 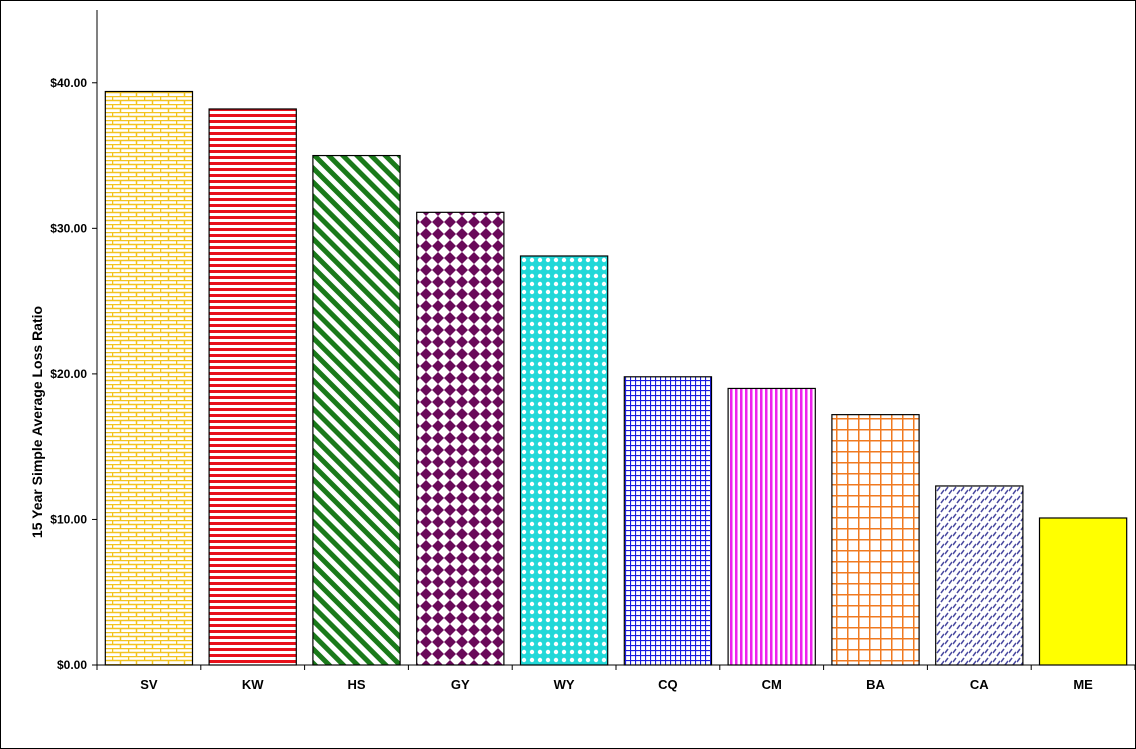 What do you see at coordinates (1083, 591) in the screenshot?
I see `bar-me` at bounding box center [1083, 591].